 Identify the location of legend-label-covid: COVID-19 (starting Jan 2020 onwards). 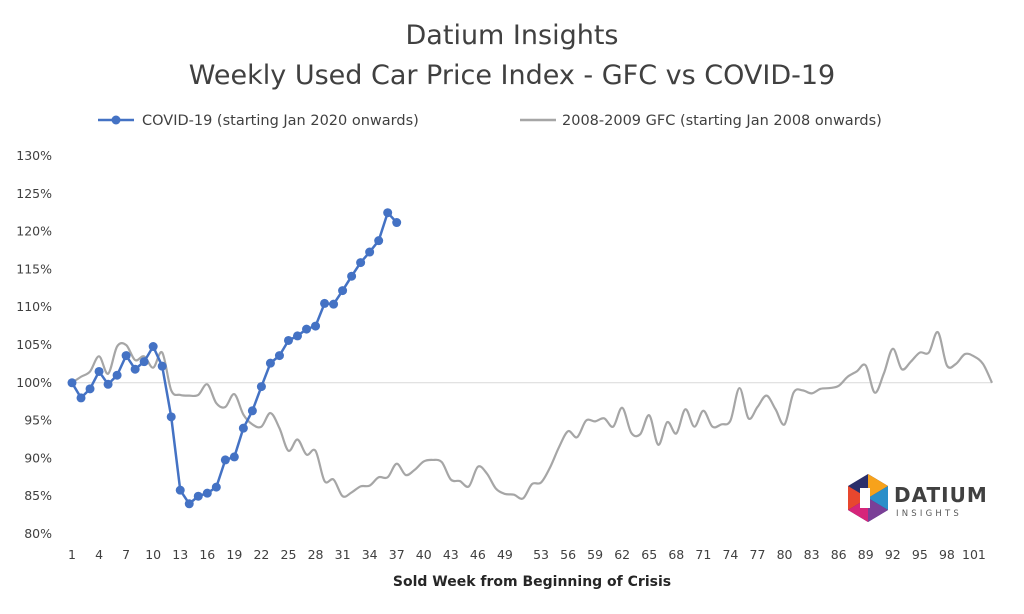
(280, 121).